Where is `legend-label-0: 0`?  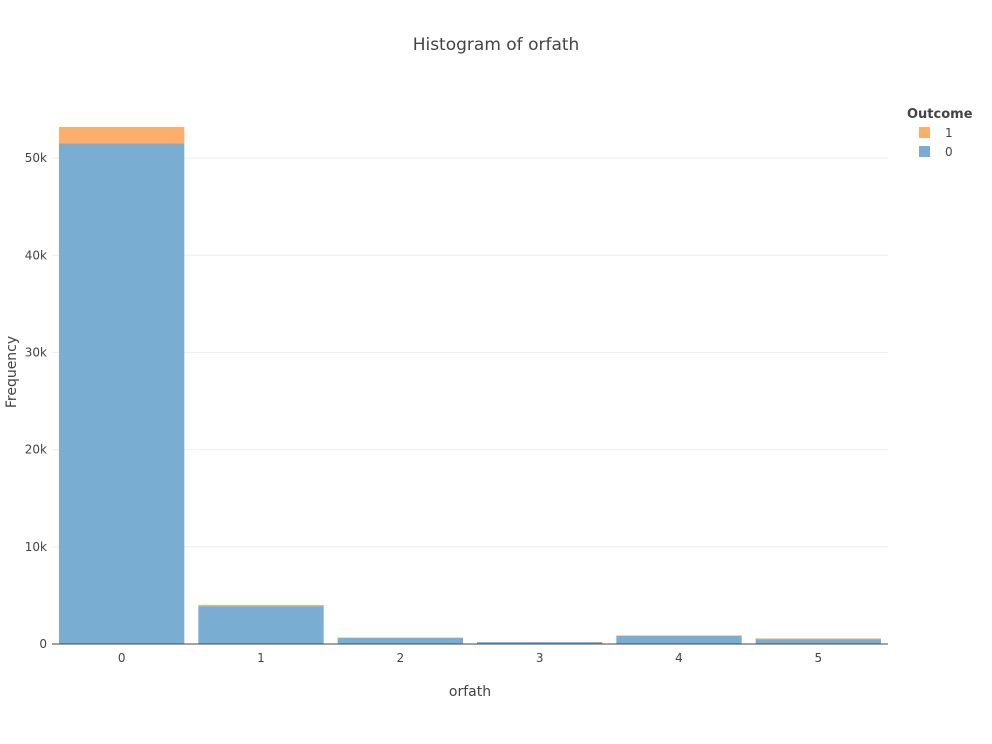 legend-label-0: 0 is located at coordinates (949, 152).